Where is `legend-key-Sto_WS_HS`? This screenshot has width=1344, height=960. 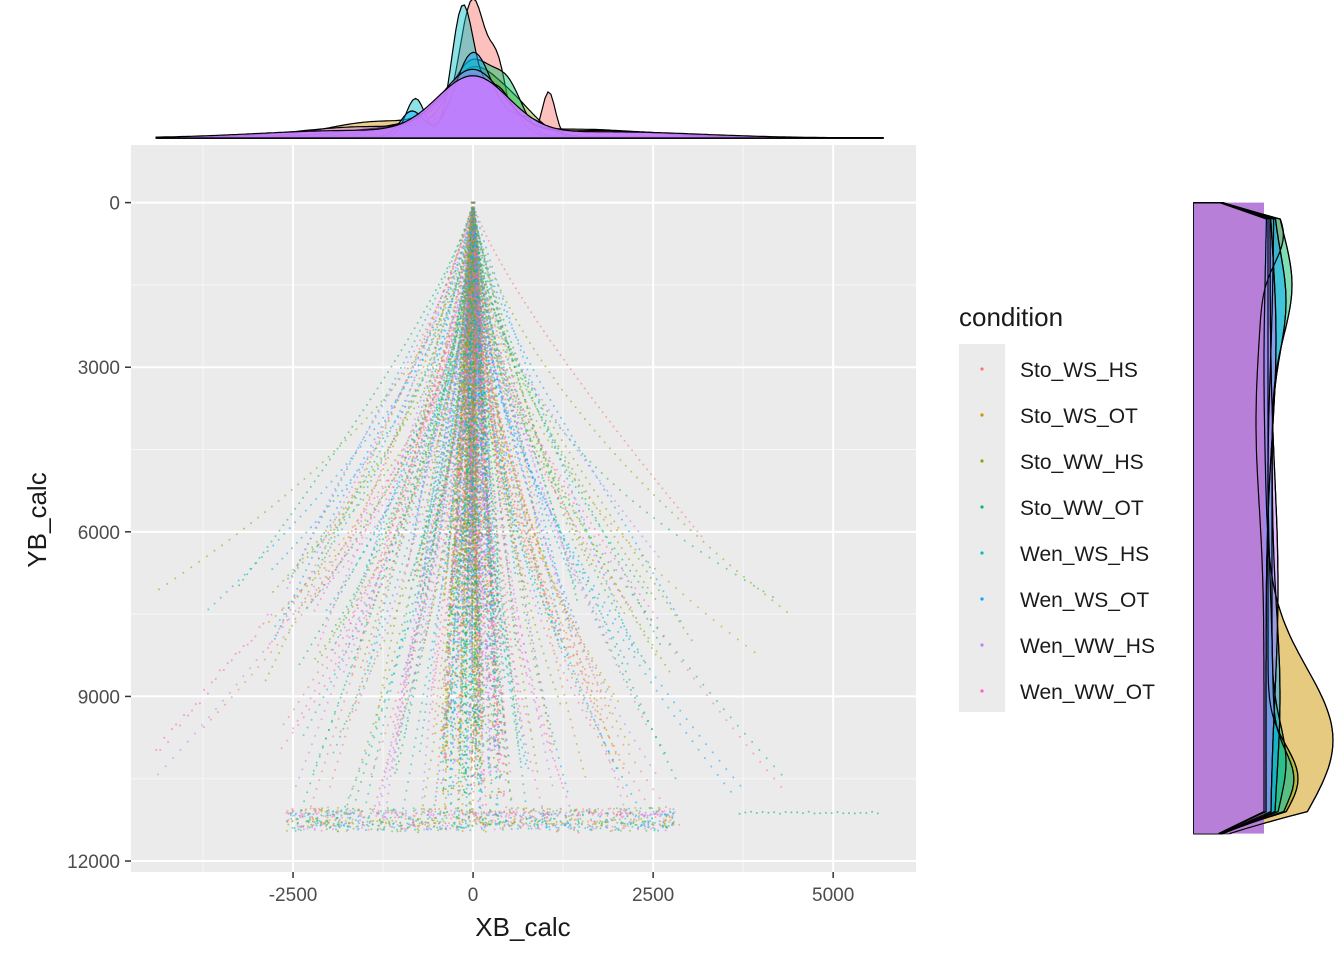 legend-key-Sto_WS_HS is located at coordinates (982, 369).